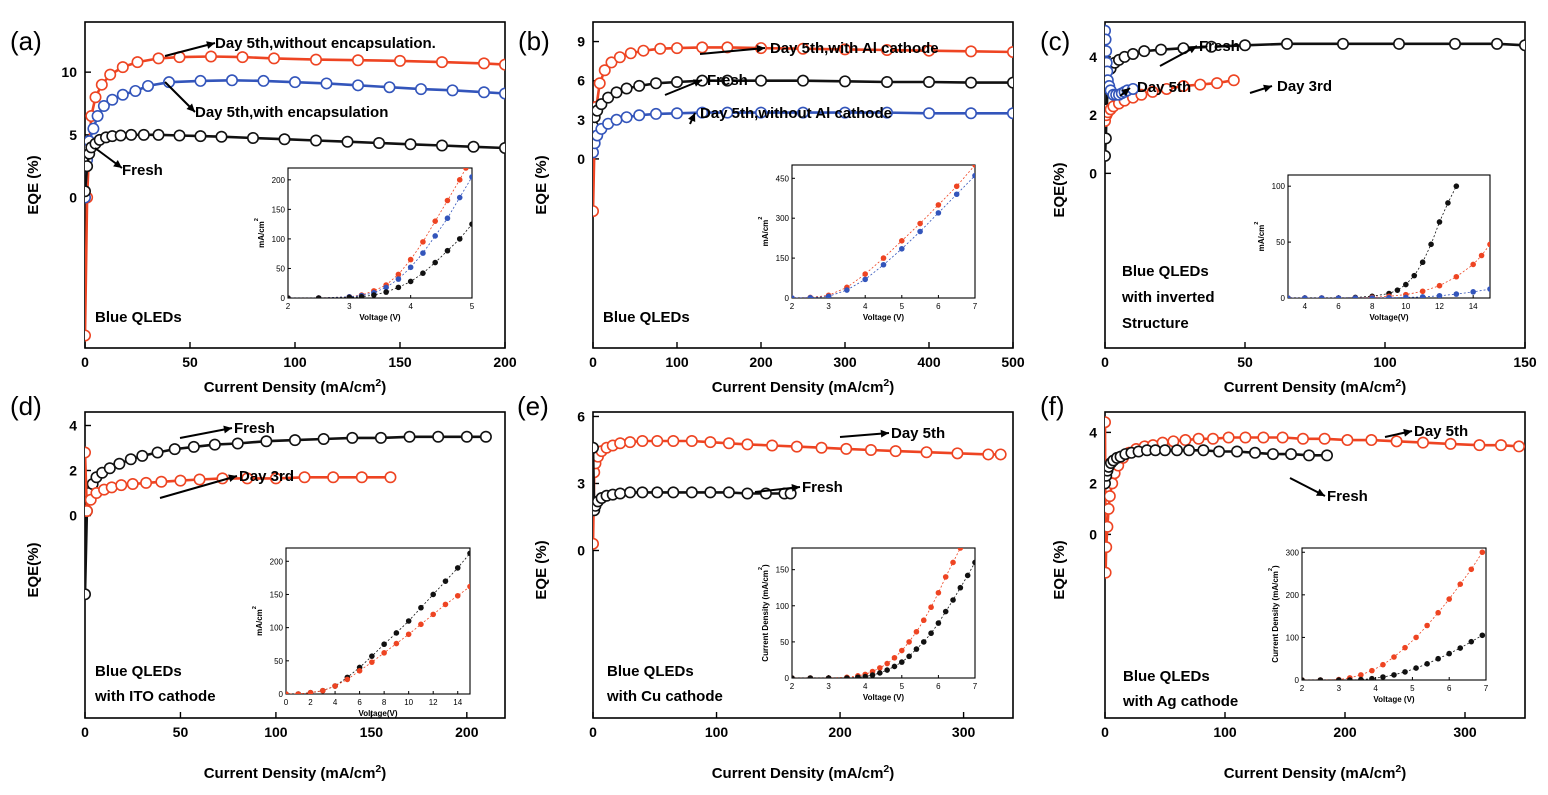 The width and height of the screenshot is (1548, 795). I want to click on y-tick-label: 3, so click(581, 120).